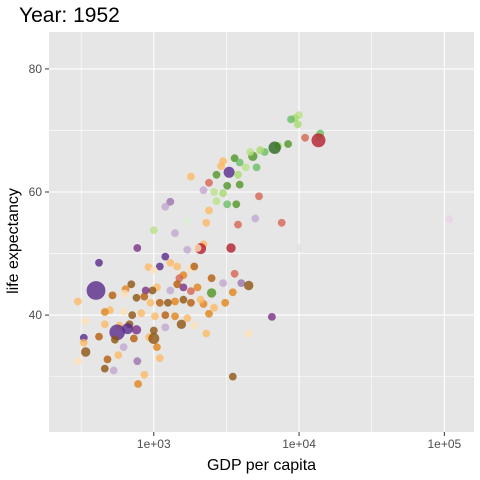 The height and width of the screenshot is (480, 480). Describe the element at coordinates (36, 192) in the screenshot. I see `y-tick-label: 60` at that location.